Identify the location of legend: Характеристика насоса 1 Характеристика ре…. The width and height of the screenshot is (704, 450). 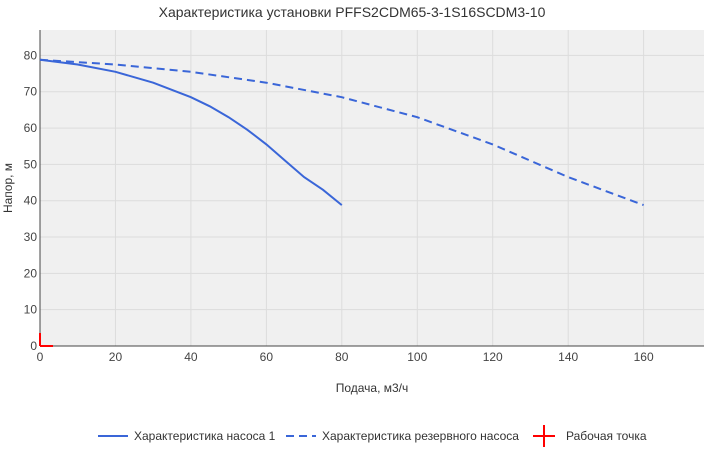
(372, 436).